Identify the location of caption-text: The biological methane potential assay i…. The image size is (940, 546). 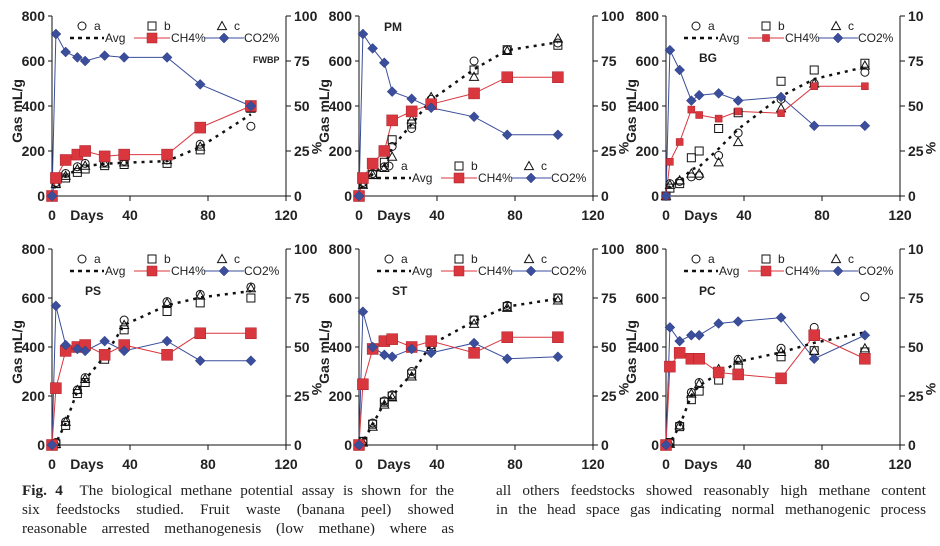
(267, 490).